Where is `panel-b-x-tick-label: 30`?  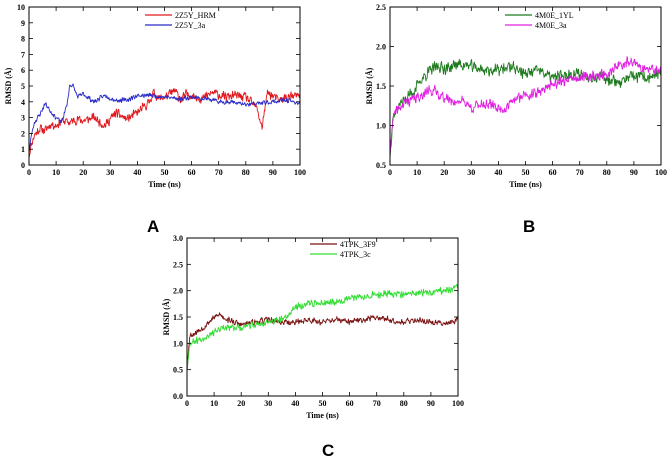
panel-b-x-tick-label: 30 is located at coordinates (471, 172).